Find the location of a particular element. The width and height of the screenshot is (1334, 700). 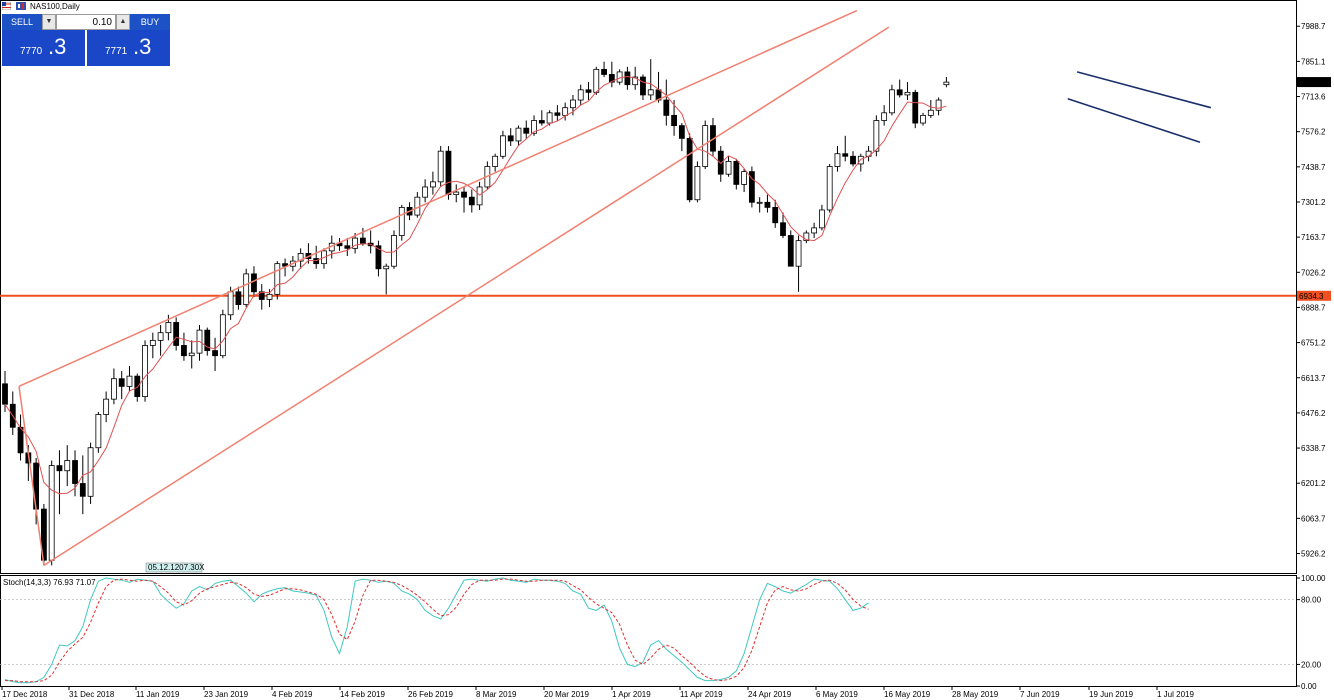

buy-button: BUY is located at coordinates (150, 22).